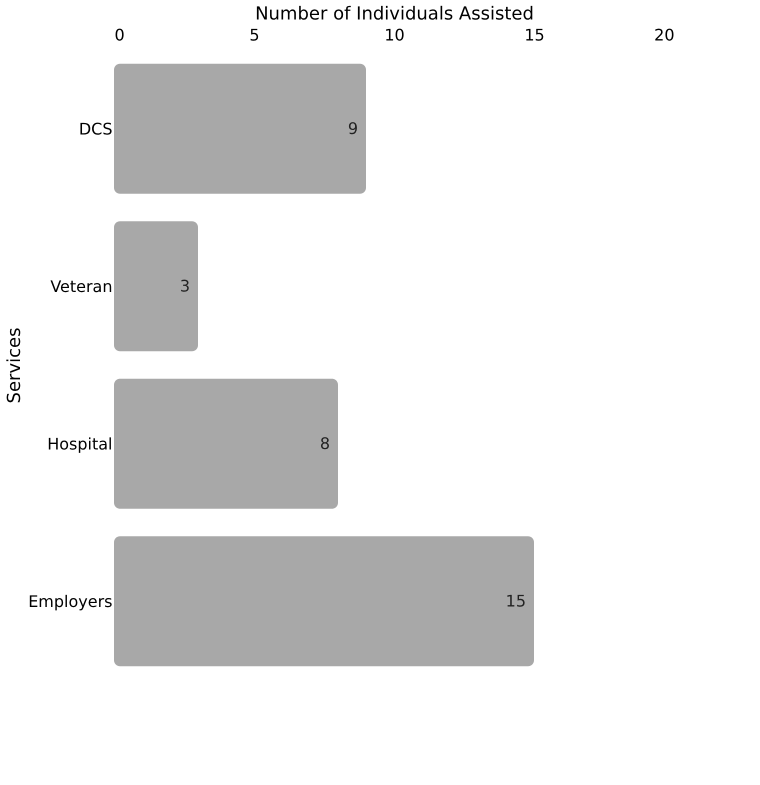  Describe the element at coordinates (185, 286) in the screenshot. I see `data-label: 3` at that location.